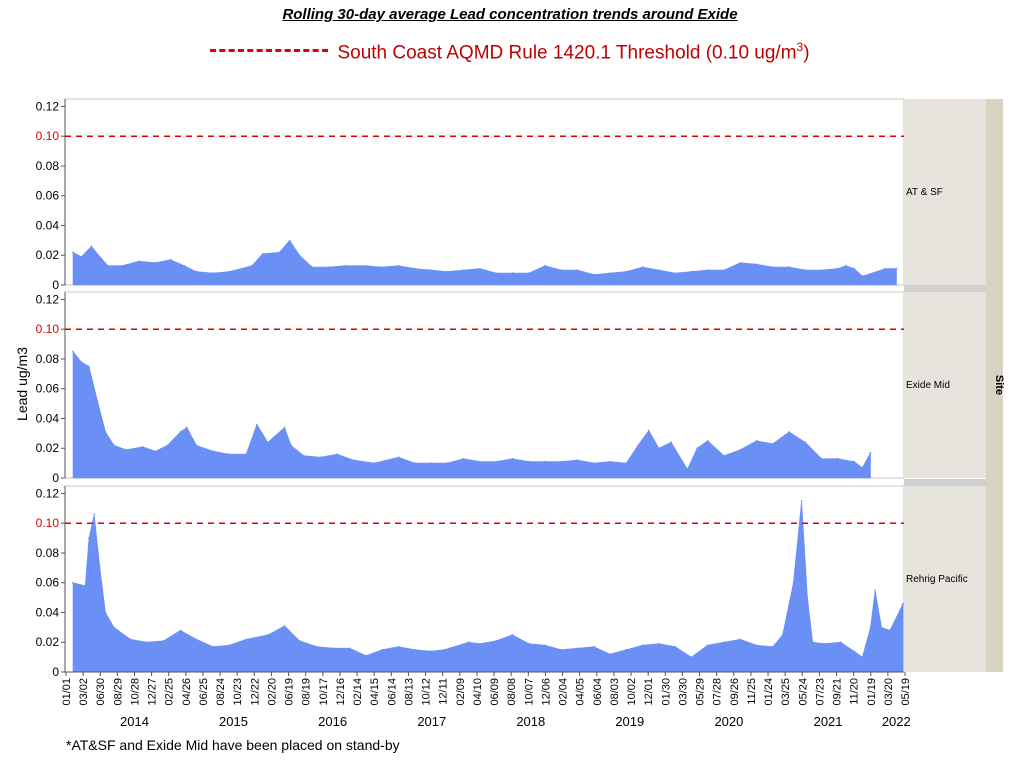 Image resolution: width=1020 pixels, height=765 pixels. I want to click on x-tick-label: 01/19, so click(872, 692).